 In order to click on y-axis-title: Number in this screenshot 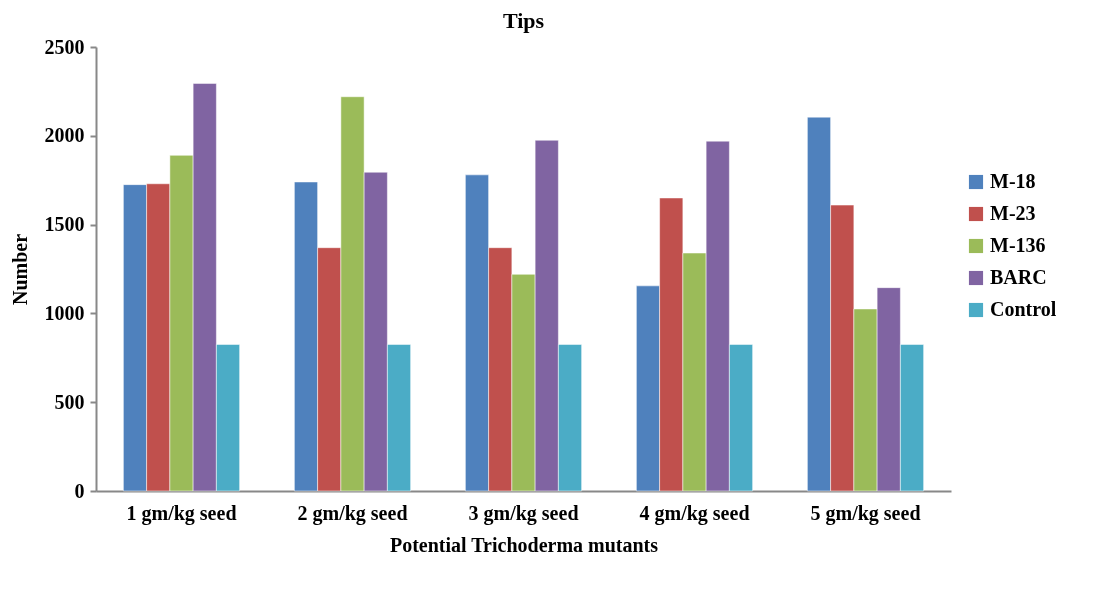, I will do `click(19, 269)`.